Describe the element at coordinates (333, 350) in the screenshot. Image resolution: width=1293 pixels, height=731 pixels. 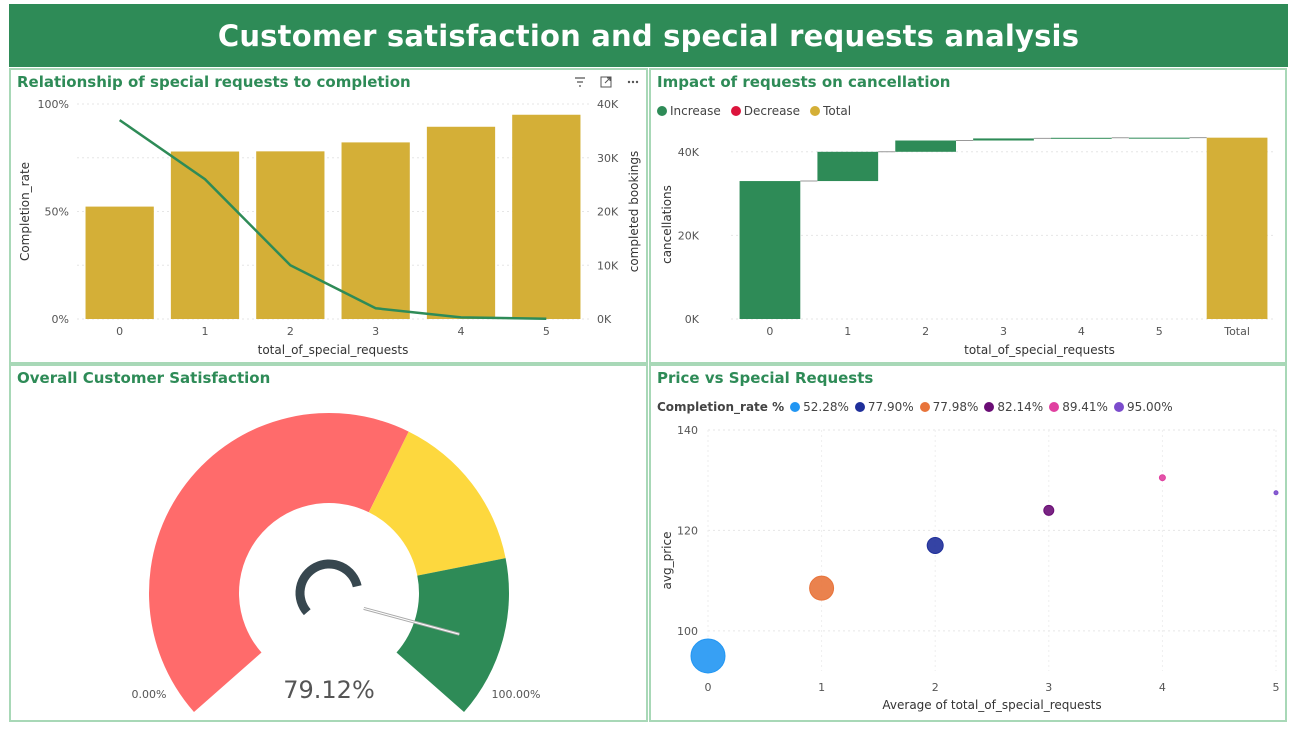
I see `x-axis-label: total_of_special_requests` at that location.